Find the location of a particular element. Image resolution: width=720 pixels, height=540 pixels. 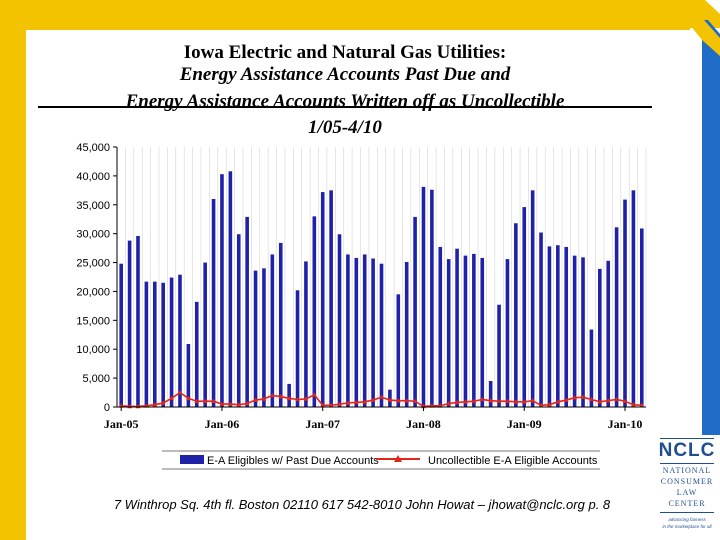

y-tick-label: 30,000 is located at coordinates (93, 235).